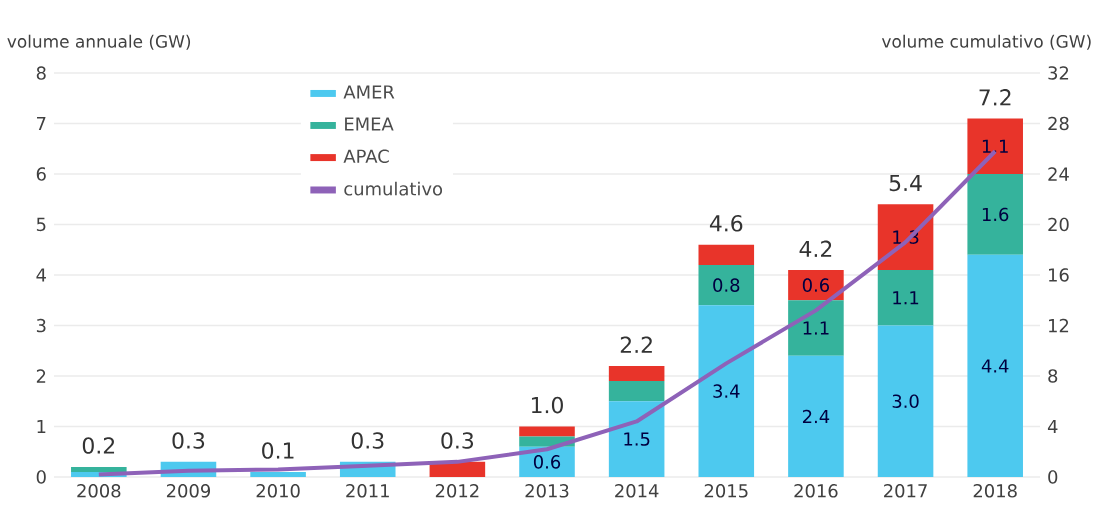 This screenshot has height=512, width=1096. I want to click on y-tick-label: 4, so click(41, 275).